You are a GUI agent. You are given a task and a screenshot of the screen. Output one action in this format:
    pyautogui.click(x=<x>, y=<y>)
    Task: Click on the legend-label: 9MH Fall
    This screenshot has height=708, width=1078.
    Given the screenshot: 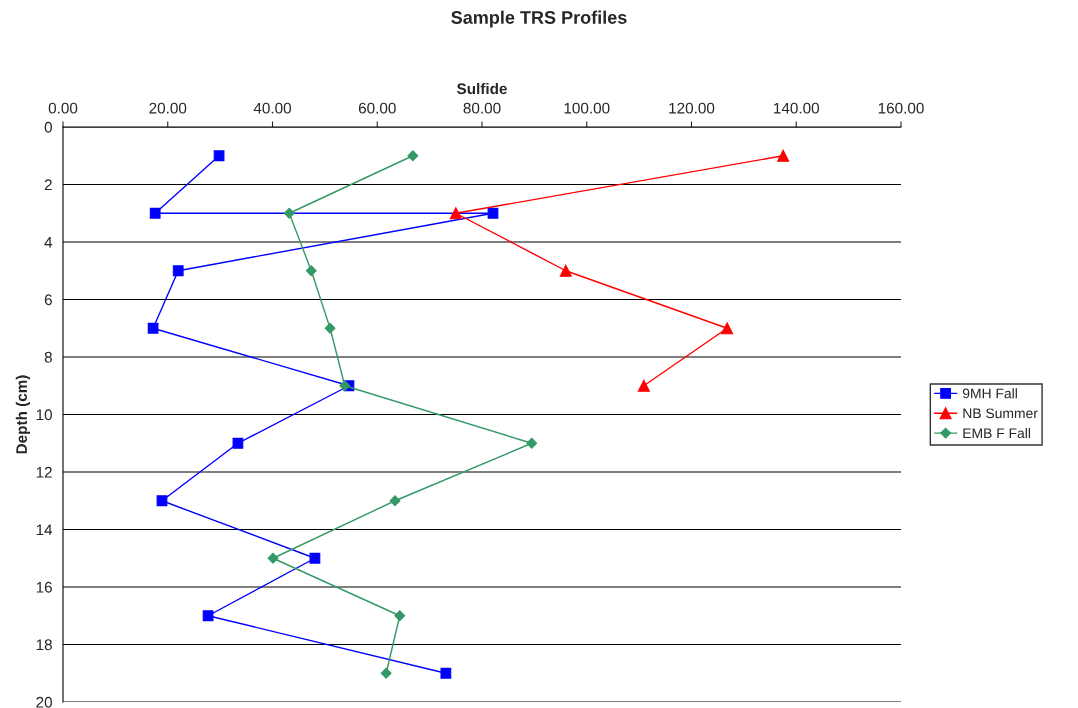 What is the action you would take?
    pyautogui.click(x=989, y=393)
    